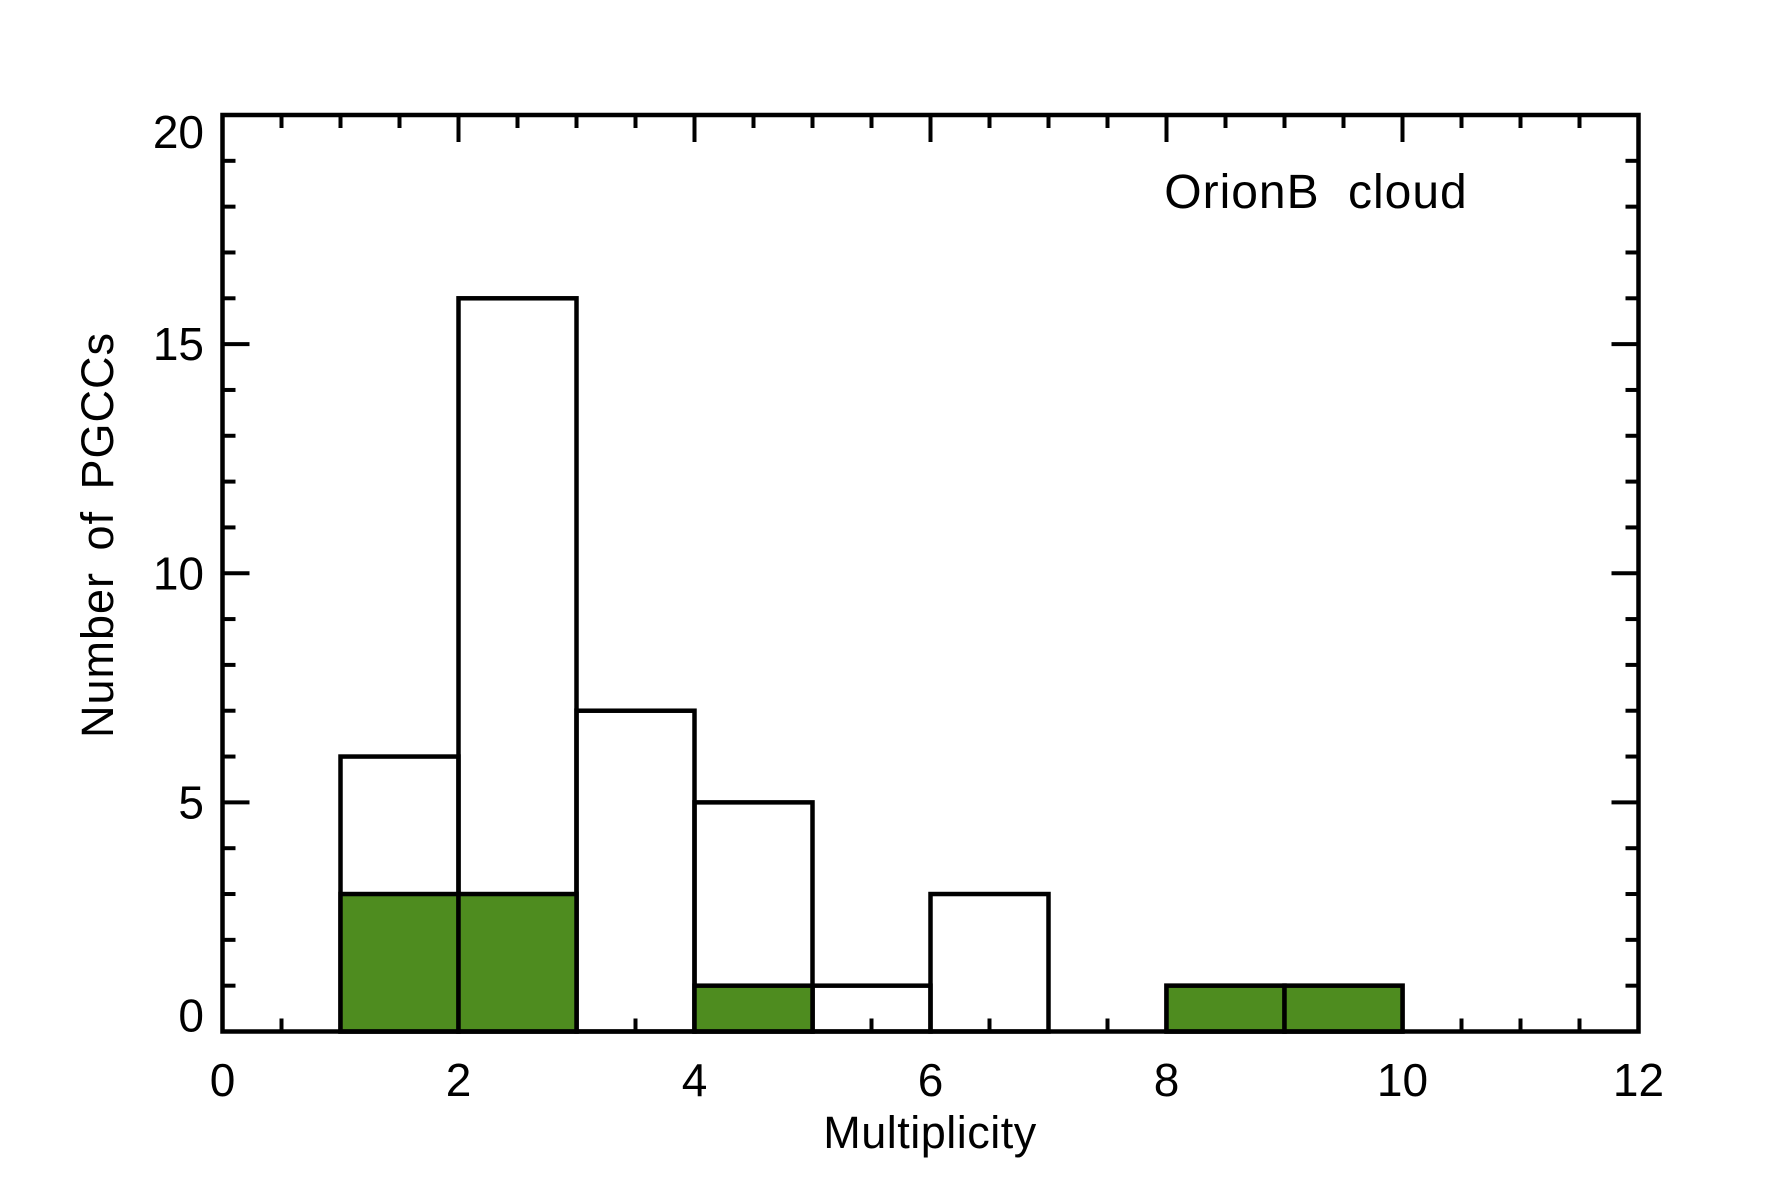 This screenshot has height=1179, width=1770. Describe the element at coordinates (178, 573) in the screenshot. I see `y-tick-label: 10` at that location.